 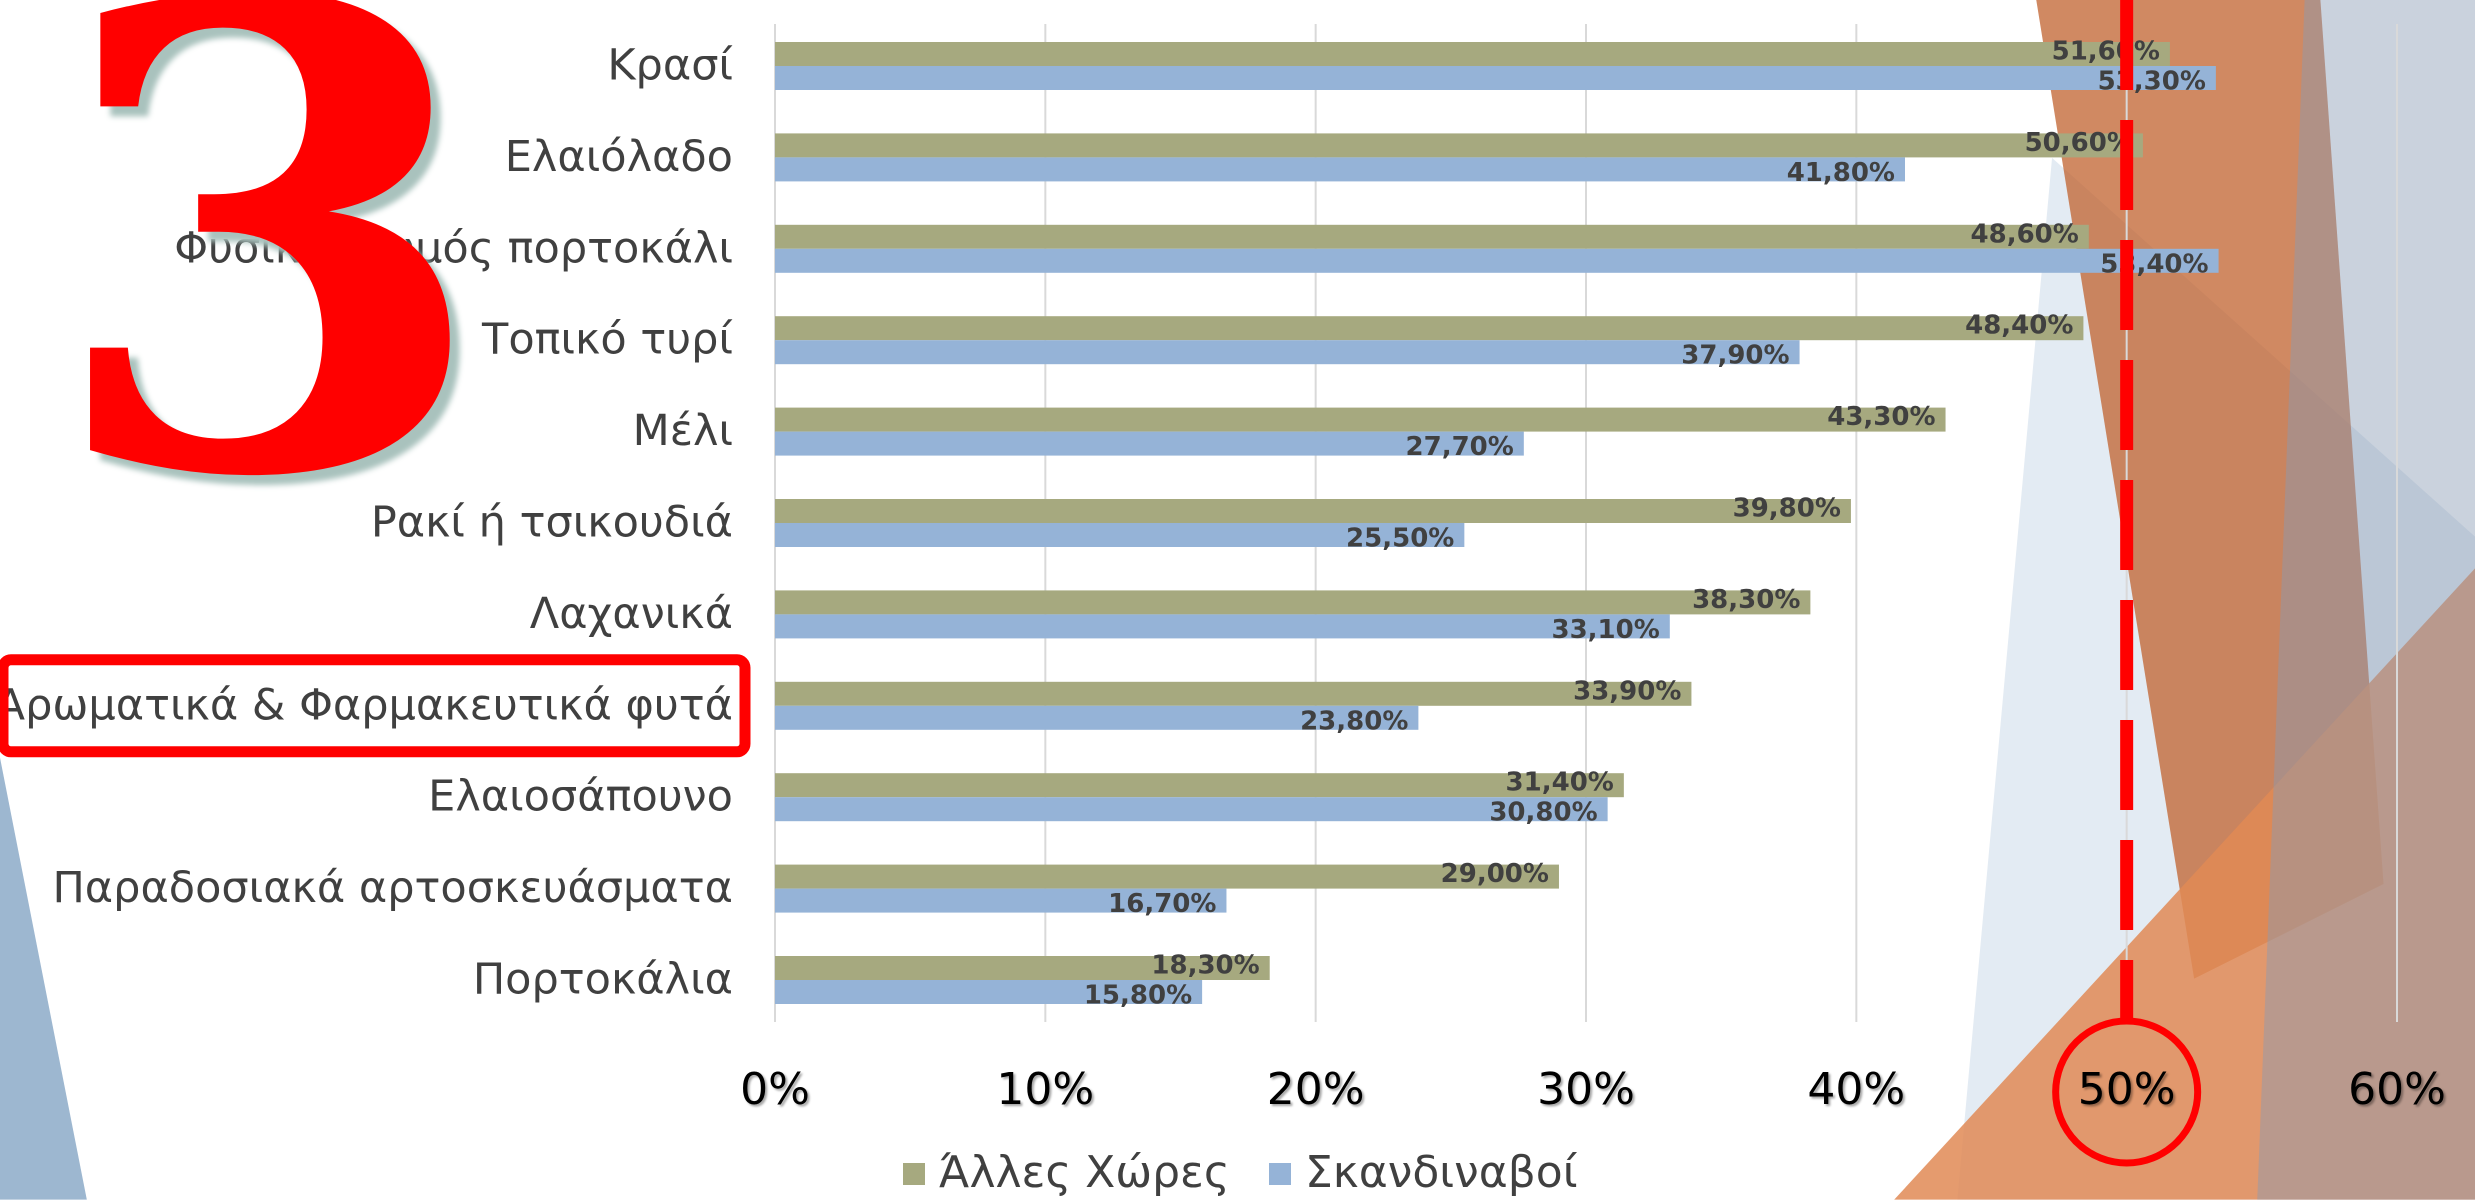 What do you see at coordinates (1735, 356) in the screenshot?
I see `value-label: 37,90%` at bounding box center [1735, 356].